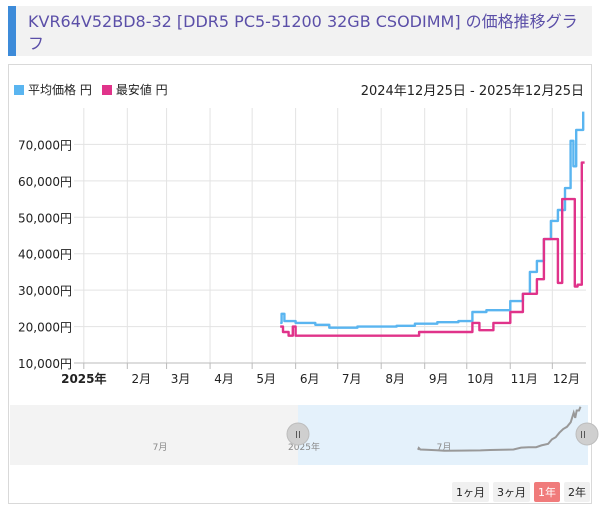 This screenshot has width=600, height=512. I want to click on zoom-buttons: 1ヶ月 3ヶ月 1年 2年, so click(521, 492).